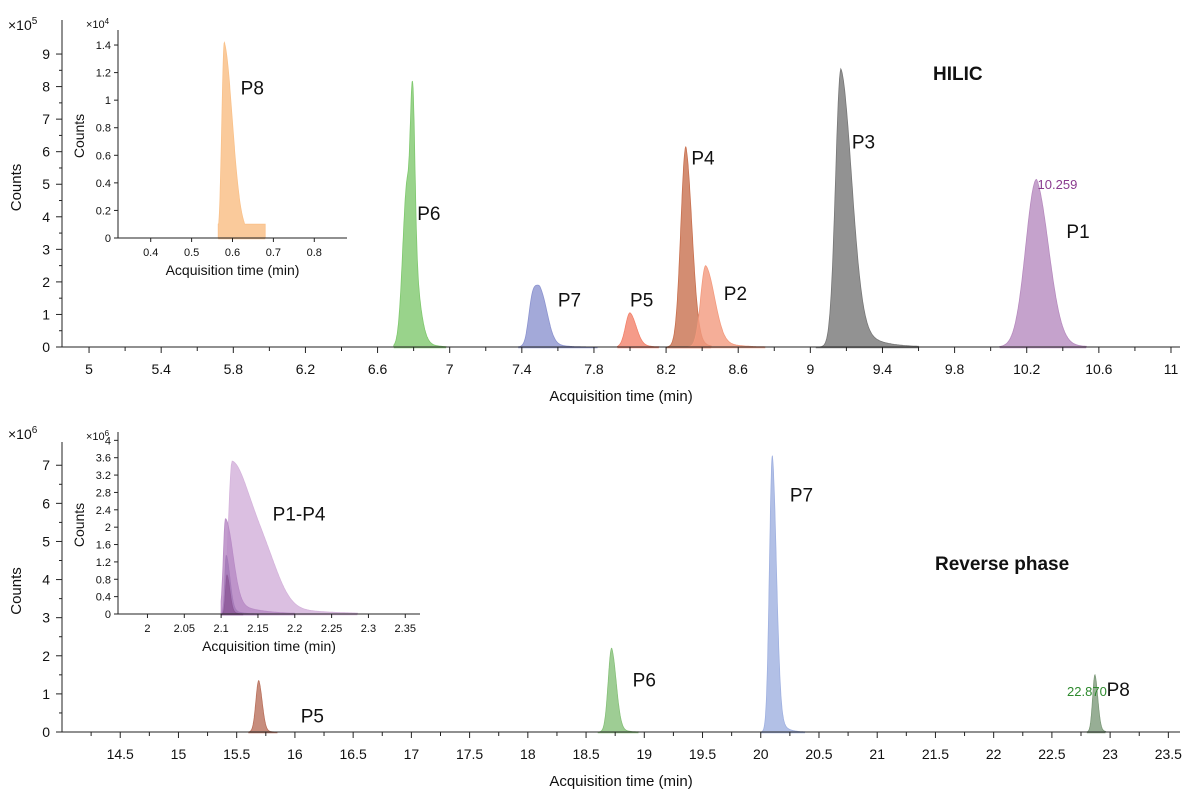  What do you see at coordinates (1098, 369) in the screenshot?
I see `x-tick-label: 10.6` at bounding box center [1098, 369].